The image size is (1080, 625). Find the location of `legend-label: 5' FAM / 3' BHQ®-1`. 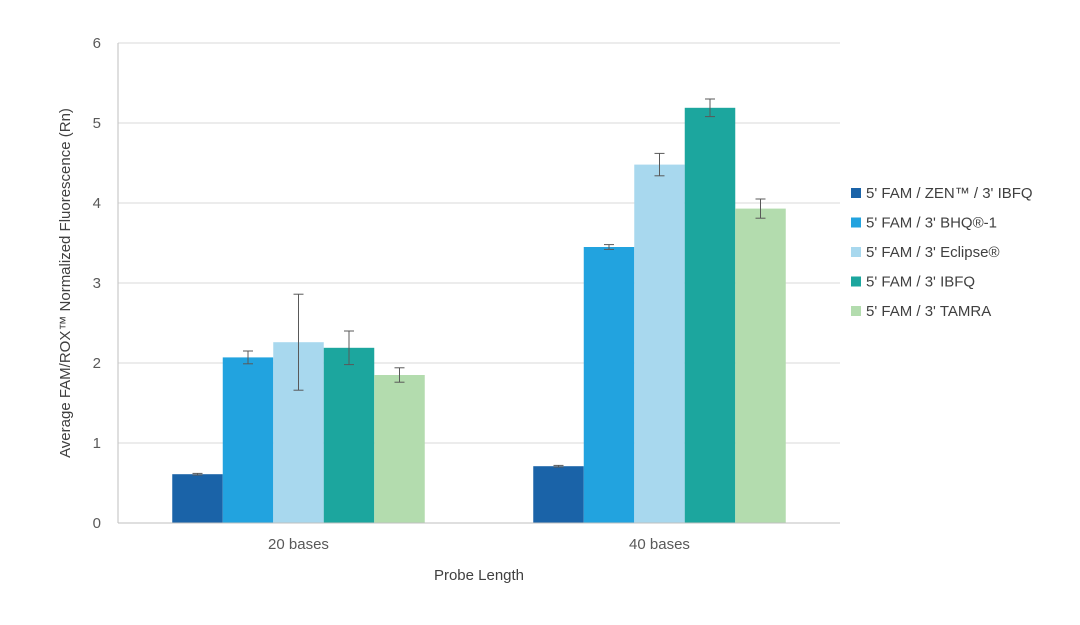

legend-label: 5' FAM / 3' BHQ®-1 is located at coordinates (931, 223).